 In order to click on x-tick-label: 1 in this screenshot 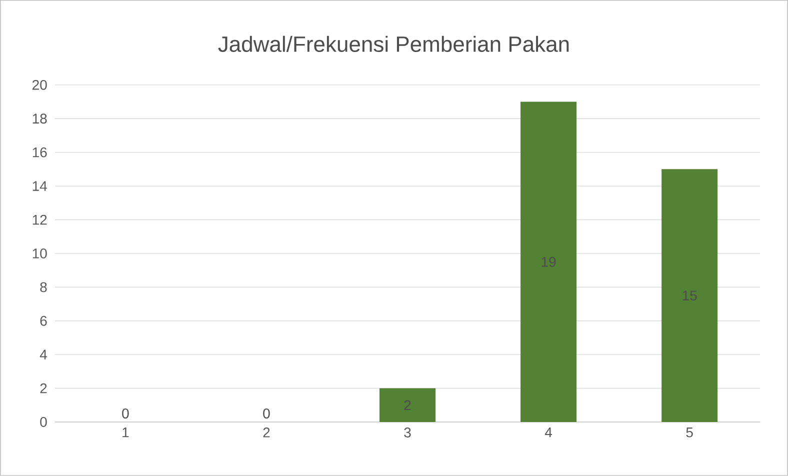, I will do `click(125, 433)`.